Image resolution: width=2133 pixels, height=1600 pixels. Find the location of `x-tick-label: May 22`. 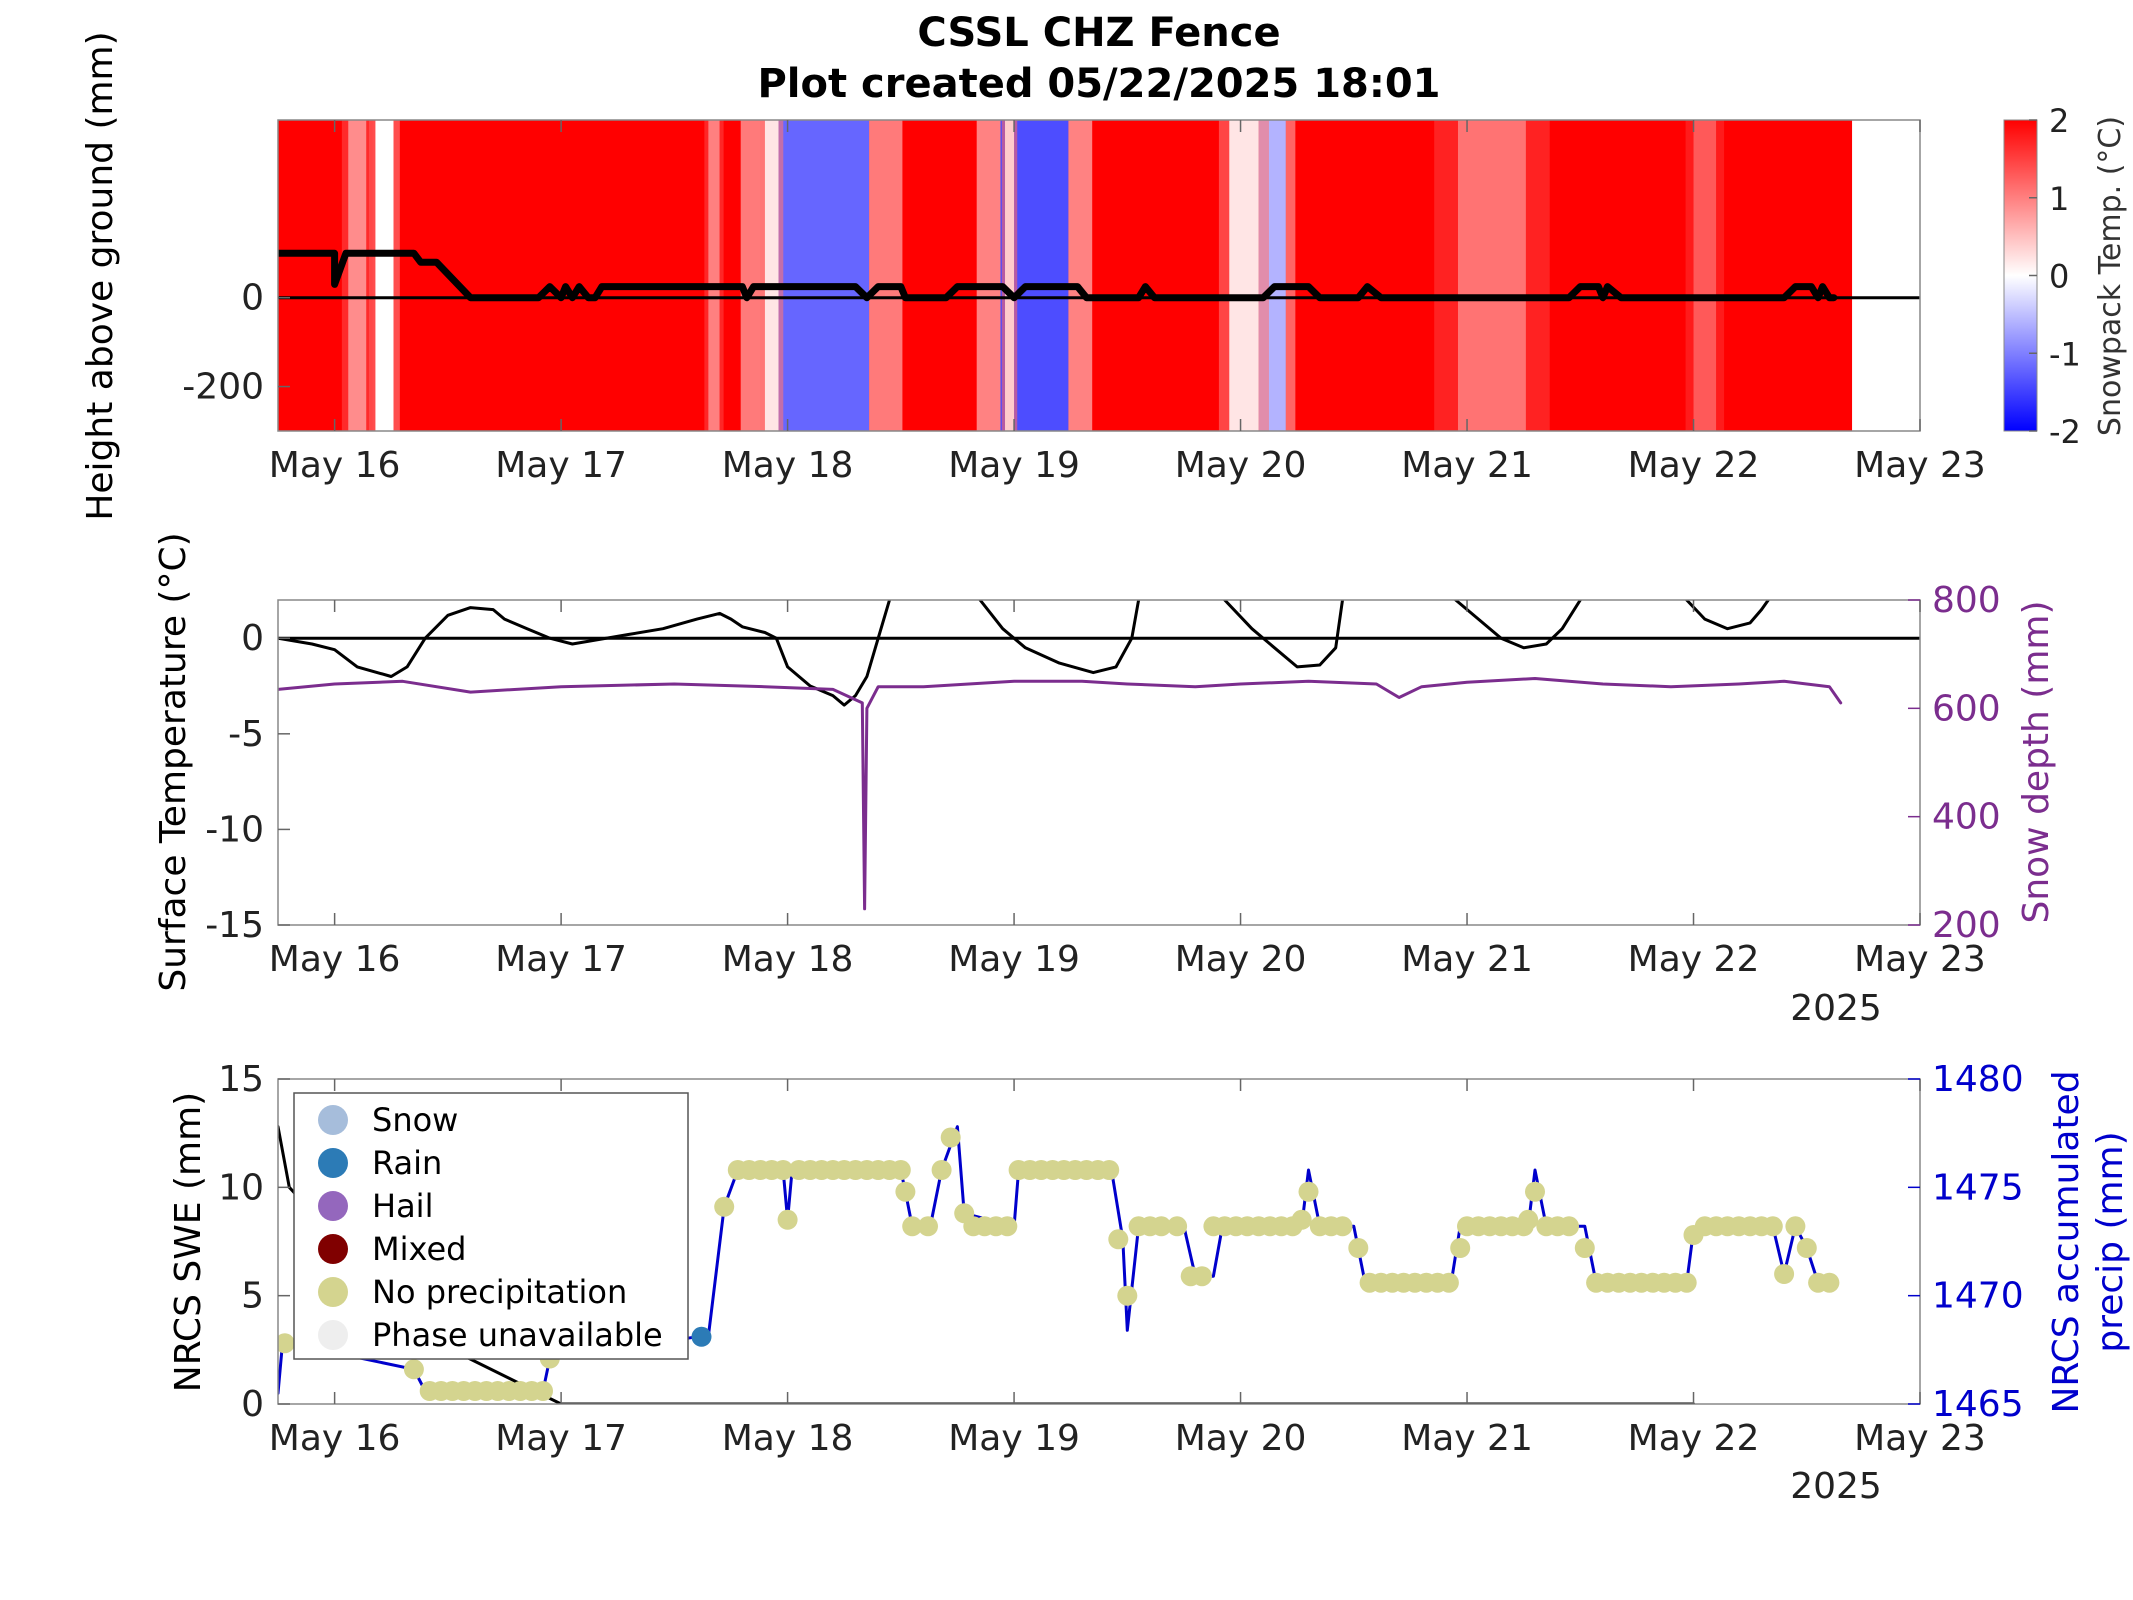

x-tick-label: May 22 is located at coordinates (1694, 959).